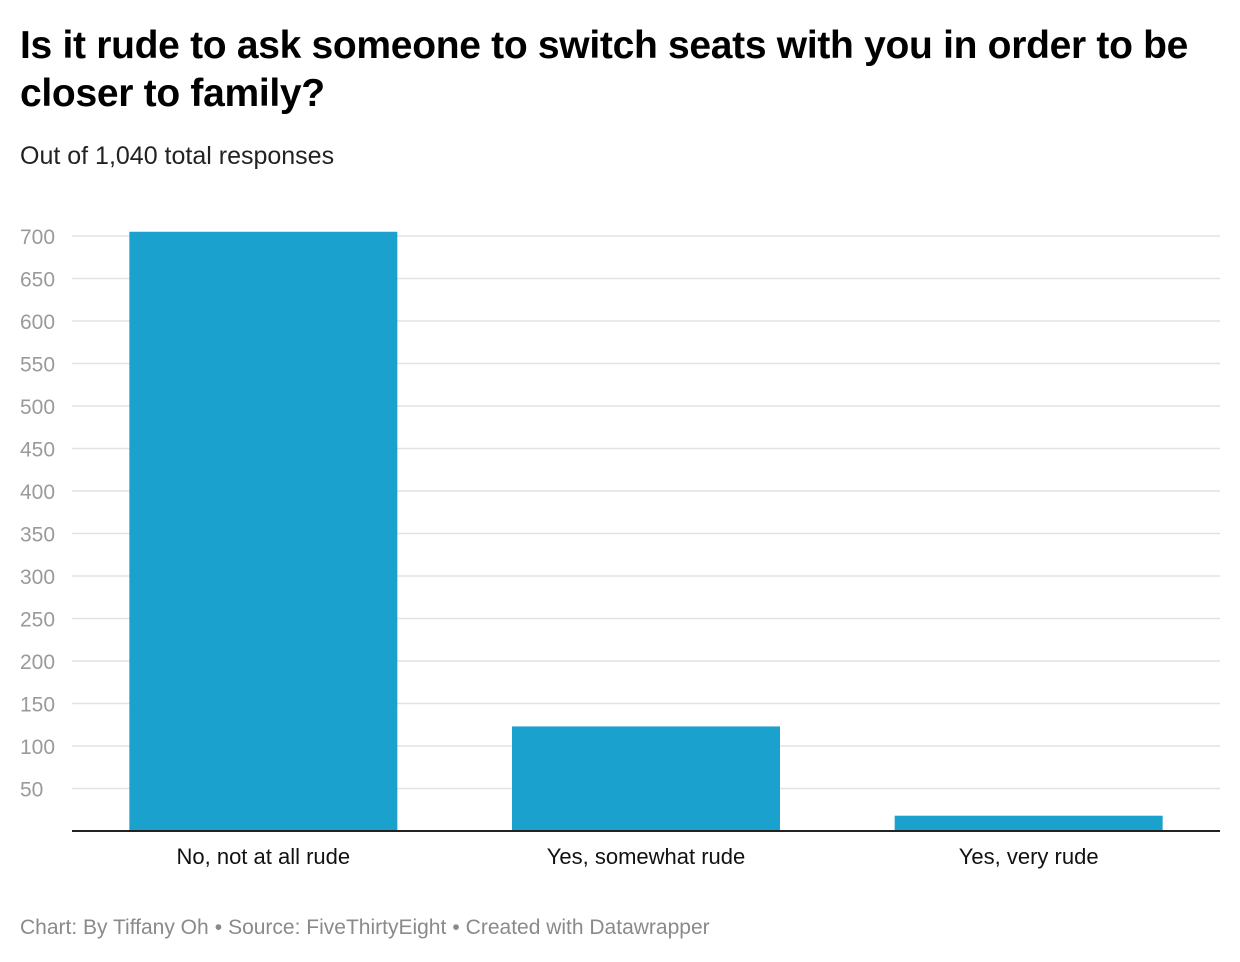 This screenshot has height=962, width=1240. I want to click on x-tick-label: Yes, very rude, so click(1029, 856).